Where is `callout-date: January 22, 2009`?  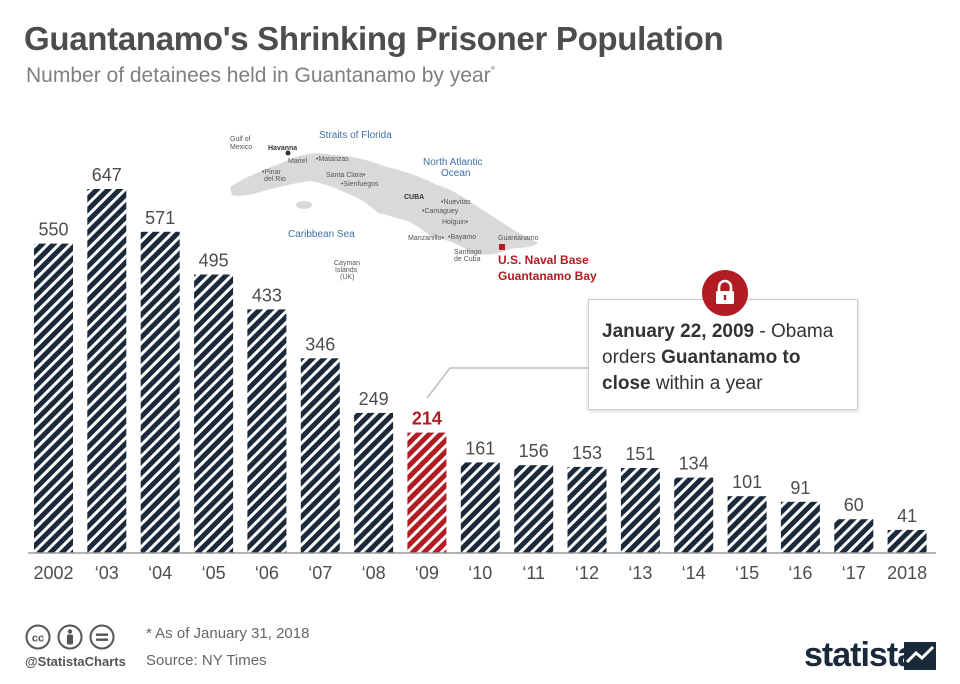
callout-date: January 22, 2009 is located at coordinates (678, 331).